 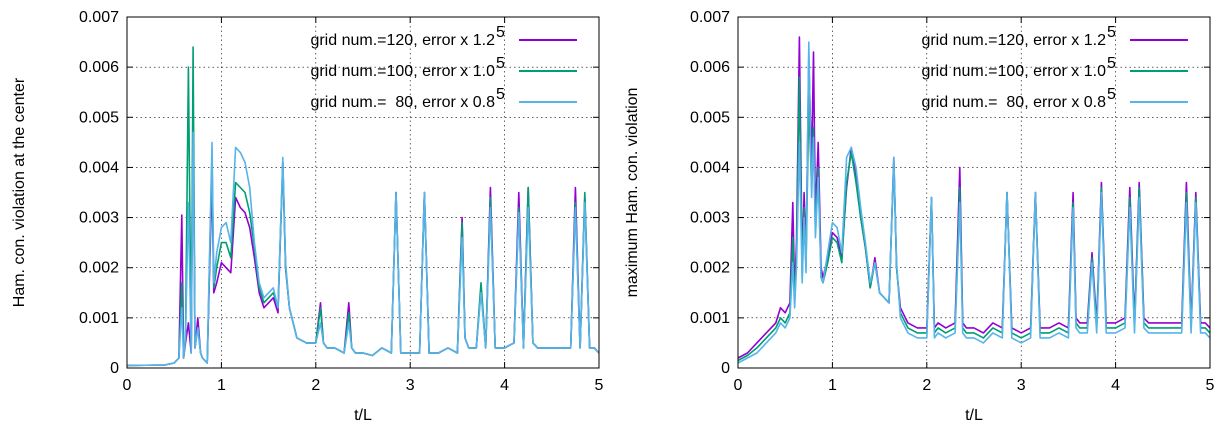 What do you see at coordinates (19, 192) in the screenshot?
I see `y-axis-label: Ham. con. violation at the center` at bounding box center [19, 192].